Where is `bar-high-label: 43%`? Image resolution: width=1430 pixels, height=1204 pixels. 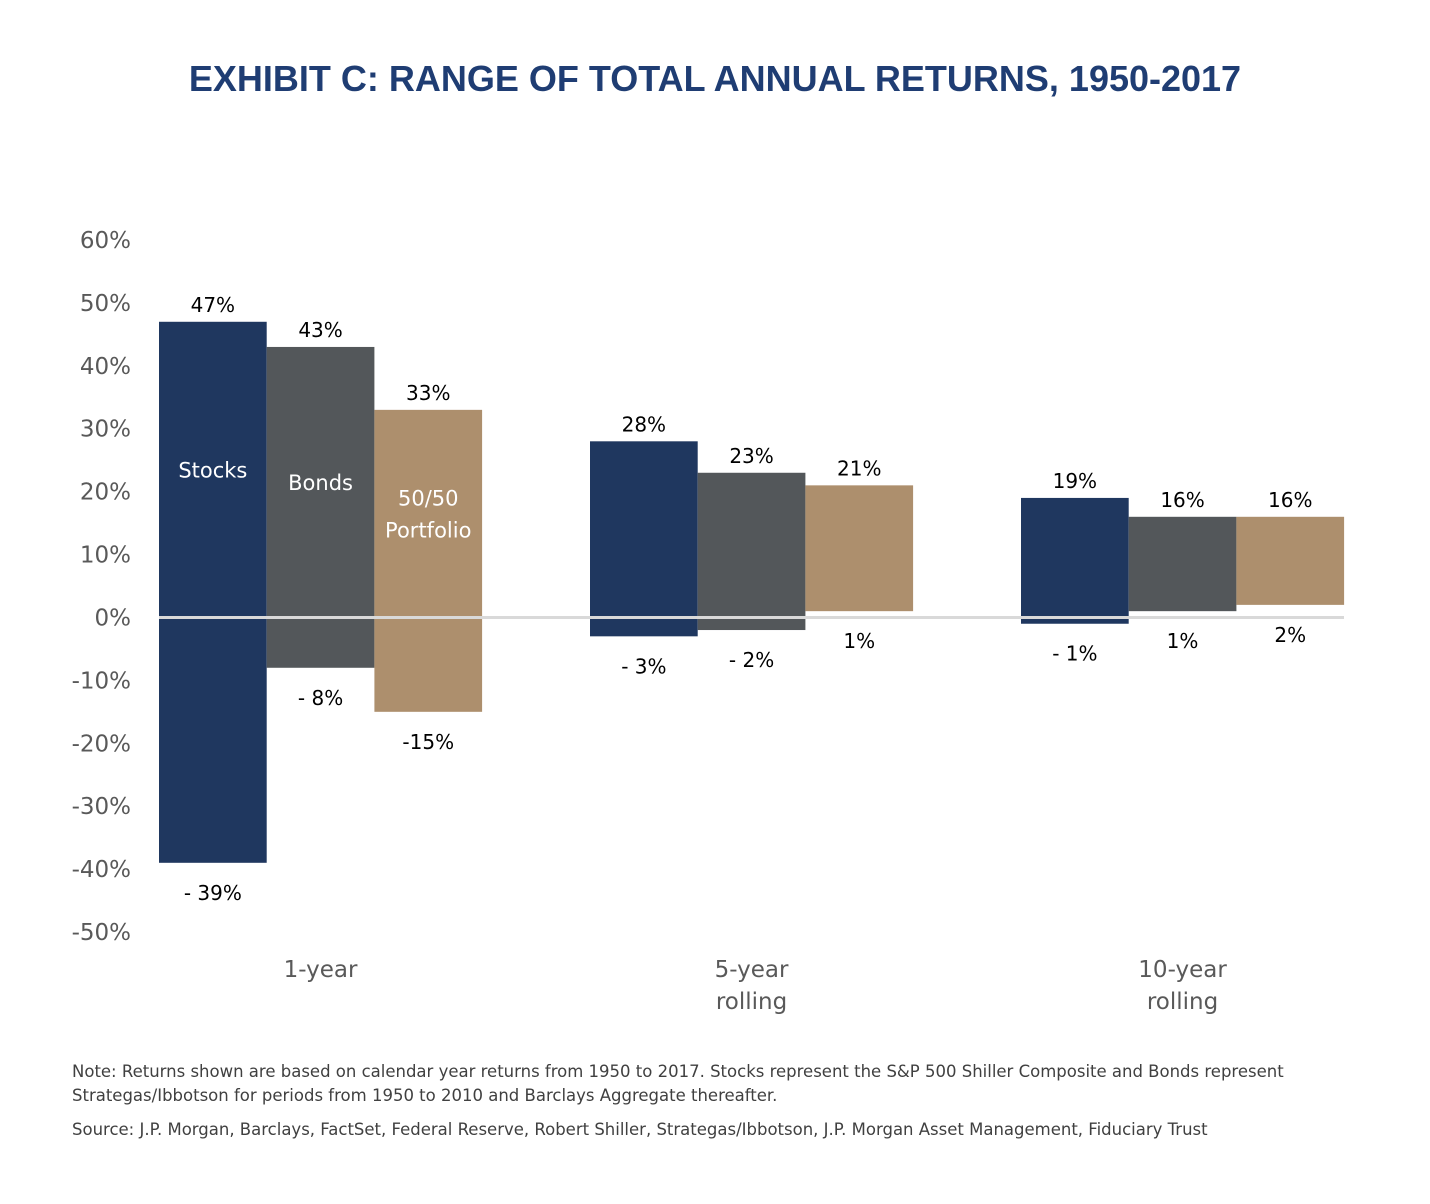
bar-high-label: 43% is located at coordinates (320, 330).